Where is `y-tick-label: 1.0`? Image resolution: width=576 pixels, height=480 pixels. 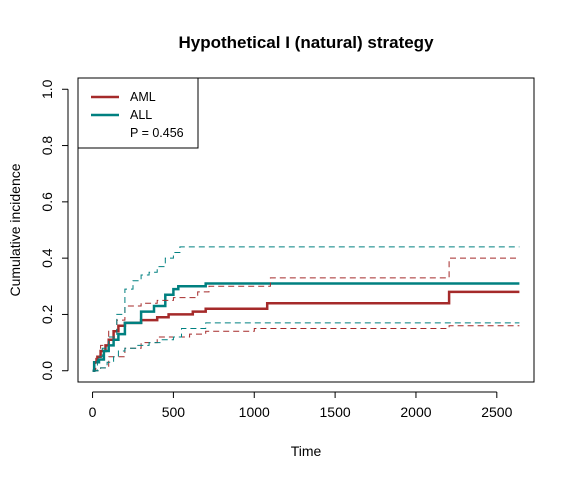
y-tick-label: 1.0 is located at coordinates (47, 89).